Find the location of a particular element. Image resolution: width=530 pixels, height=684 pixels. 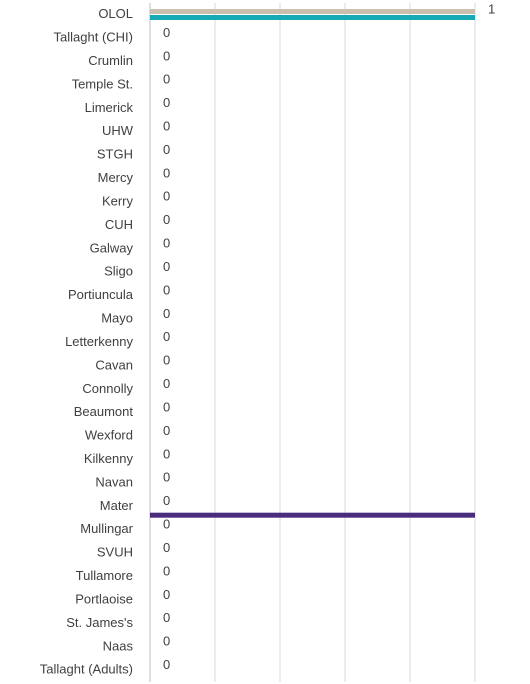

category-label: Limerick is located at coordinates (109, 107).